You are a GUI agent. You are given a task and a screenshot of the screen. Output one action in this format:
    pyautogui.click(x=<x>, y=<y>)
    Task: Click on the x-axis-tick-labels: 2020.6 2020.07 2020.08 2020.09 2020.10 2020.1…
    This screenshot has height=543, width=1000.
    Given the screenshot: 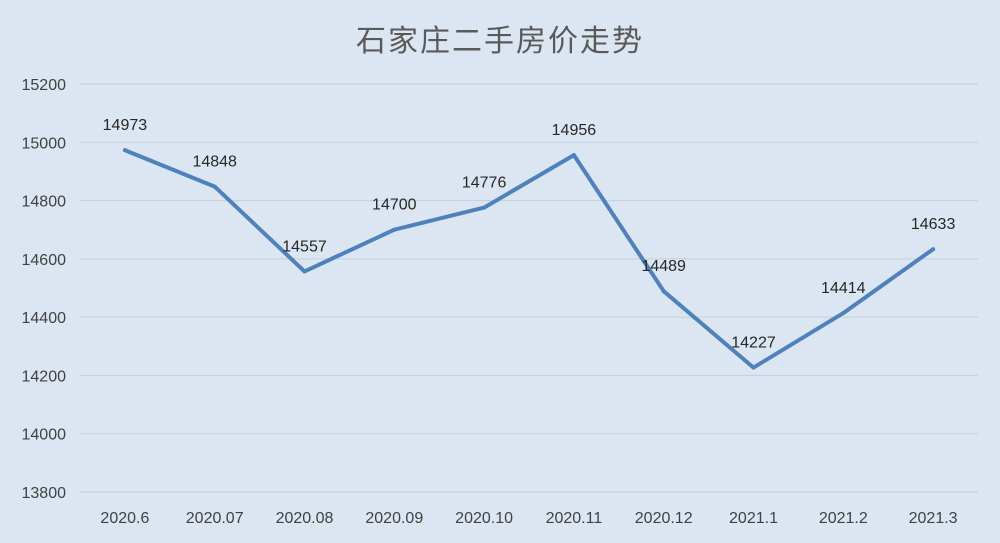 What is the action you would take?
    pyautogui.click(x=528, y=518)
    